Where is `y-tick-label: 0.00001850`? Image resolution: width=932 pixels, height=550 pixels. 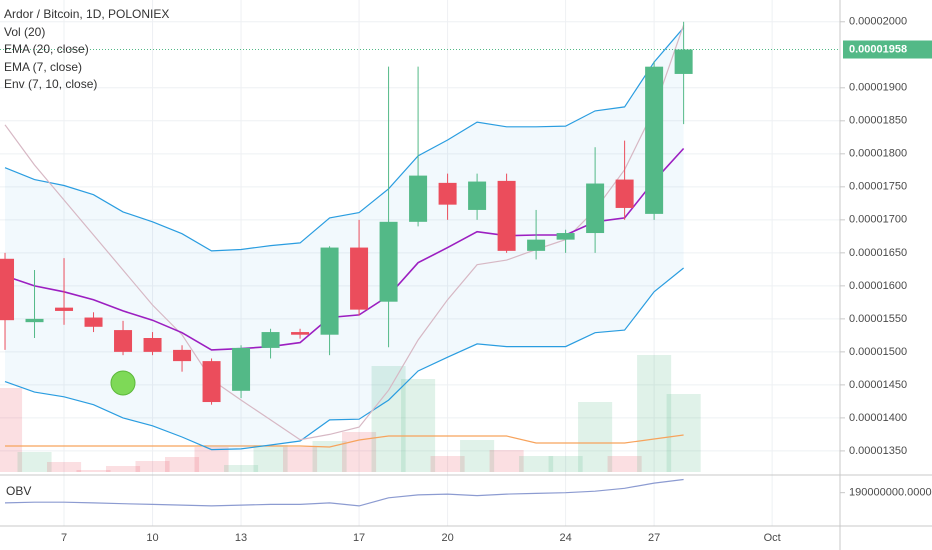 y-tick-label: 0.00001850 is located at coordinates (878, 121).